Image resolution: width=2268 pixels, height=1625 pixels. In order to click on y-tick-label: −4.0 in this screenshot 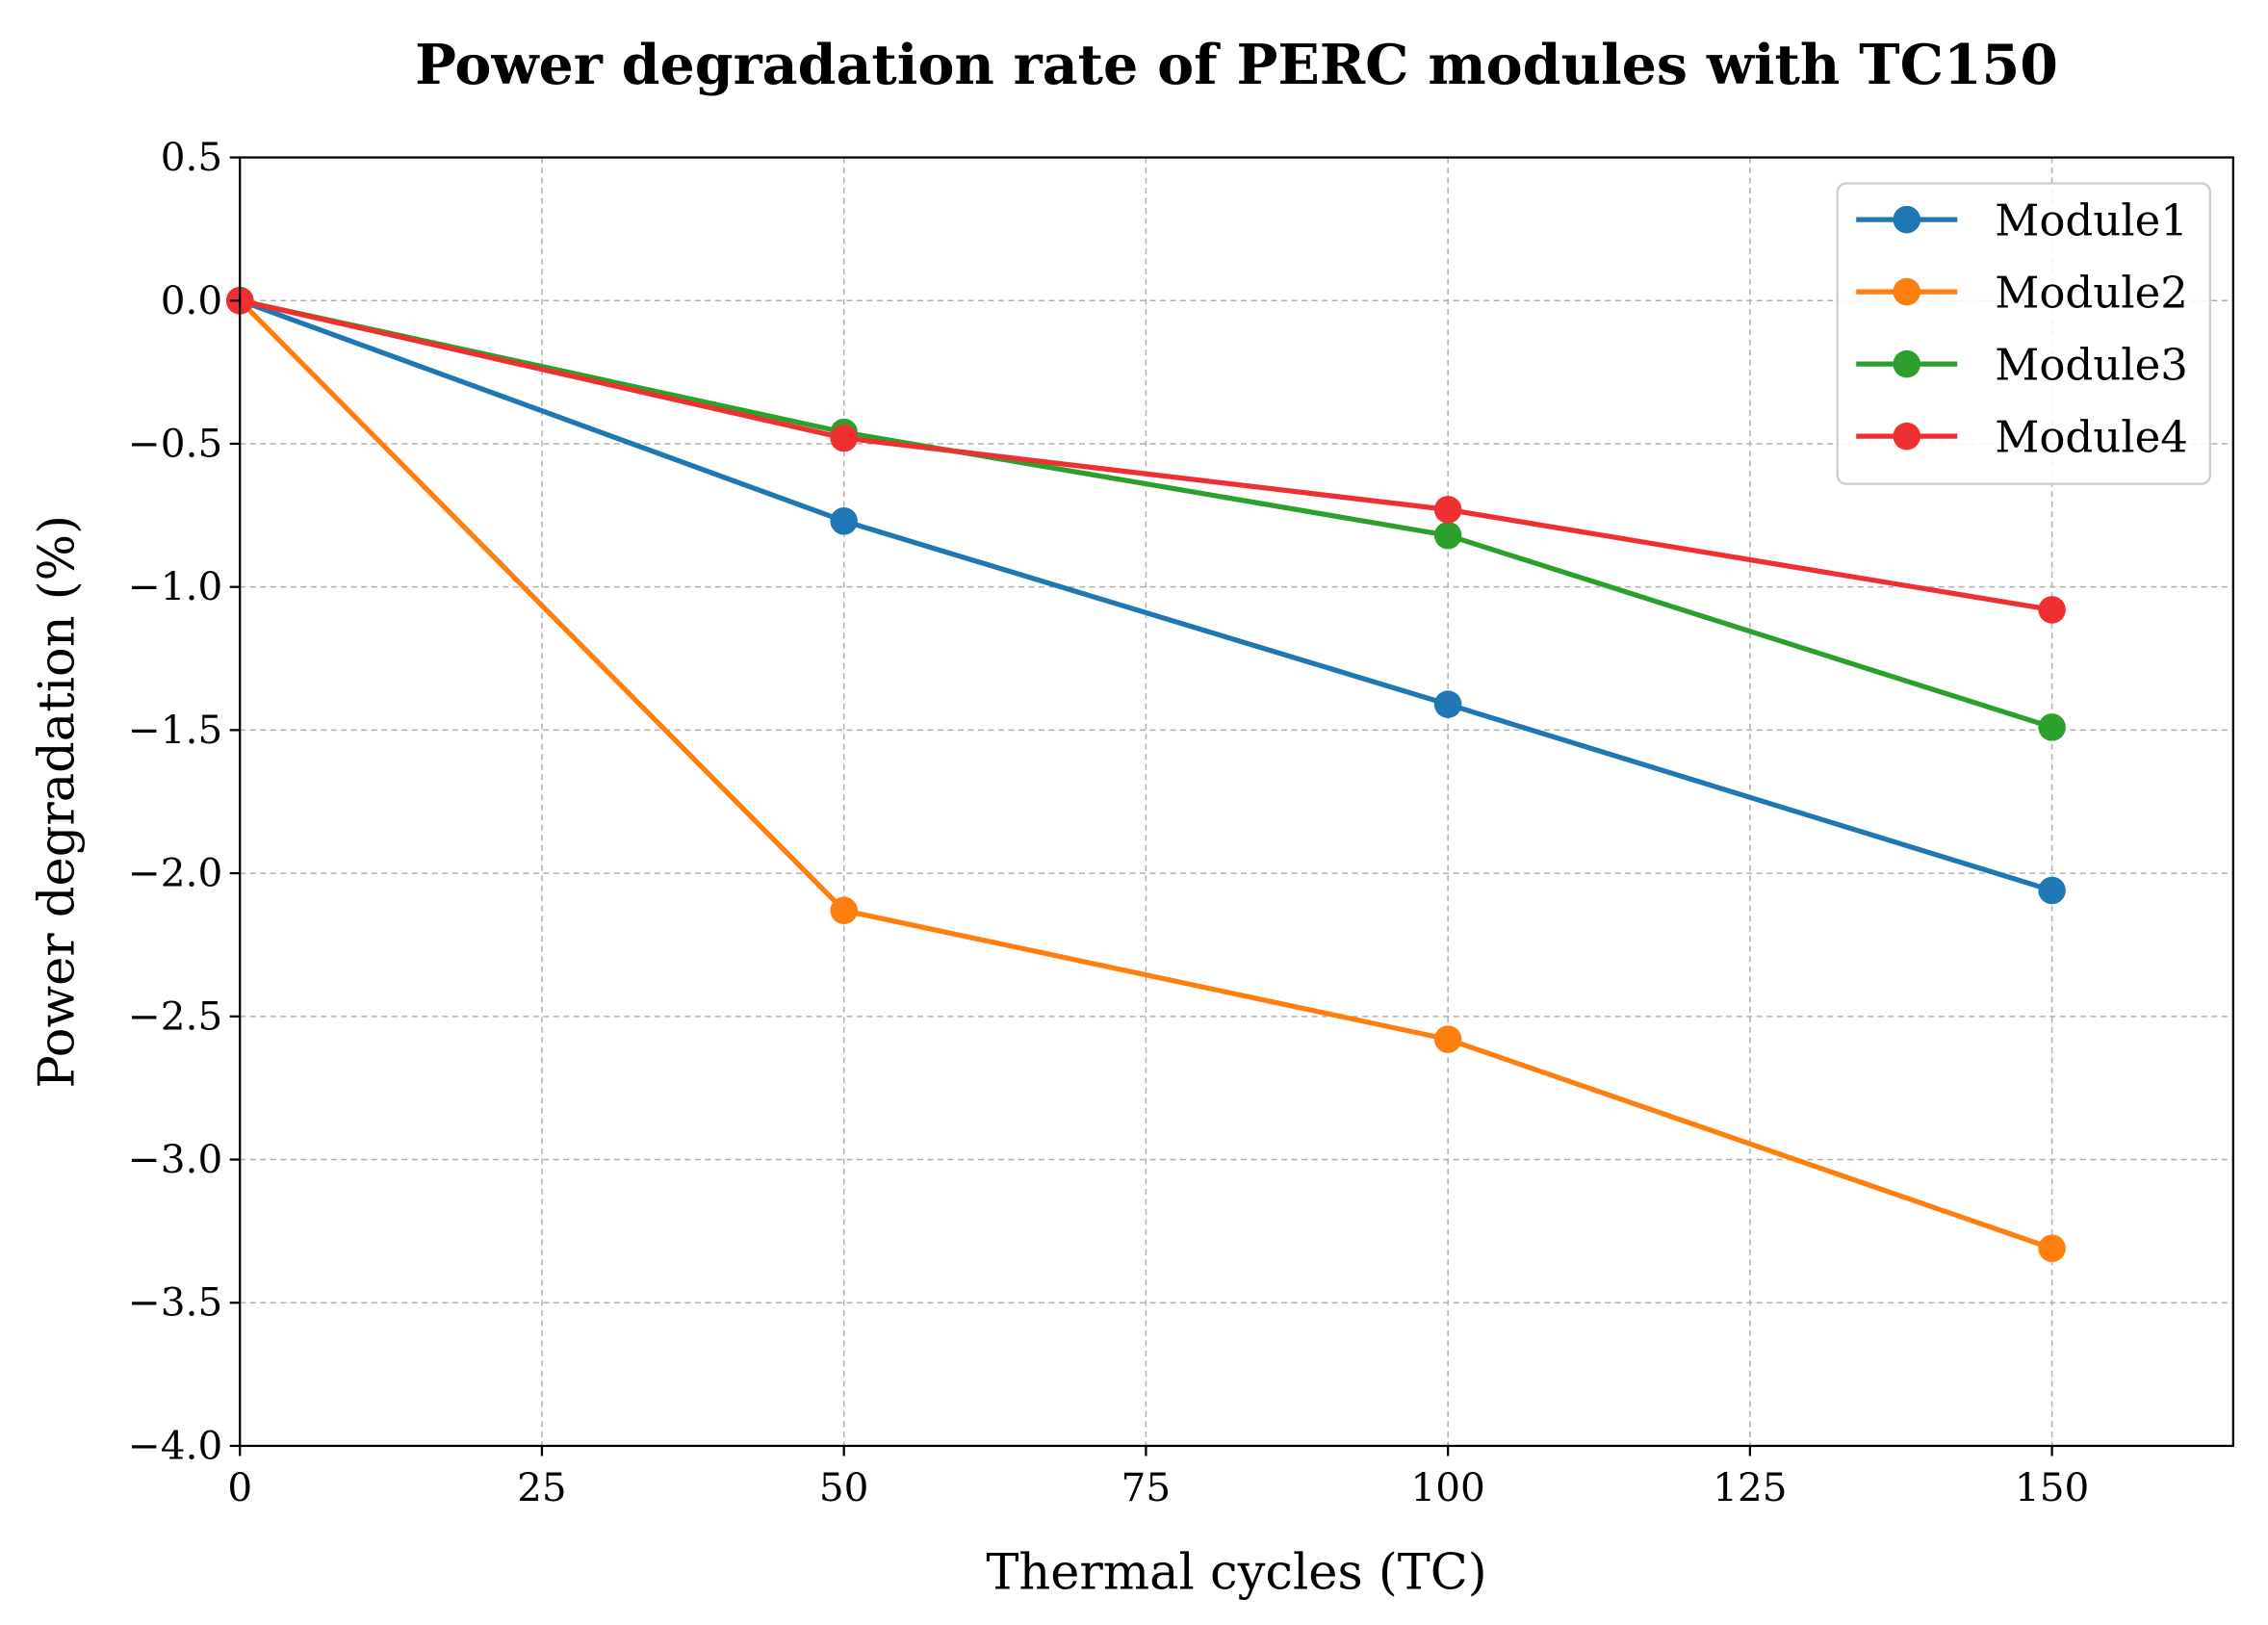, I will do `click(175, 1445)`.